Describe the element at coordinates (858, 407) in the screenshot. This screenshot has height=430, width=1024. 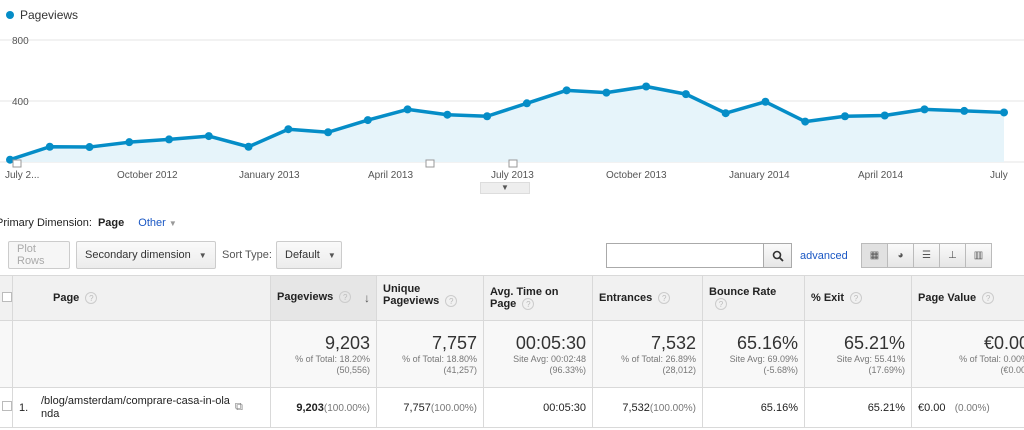
I see `row-exit: 65.21%` at that location.